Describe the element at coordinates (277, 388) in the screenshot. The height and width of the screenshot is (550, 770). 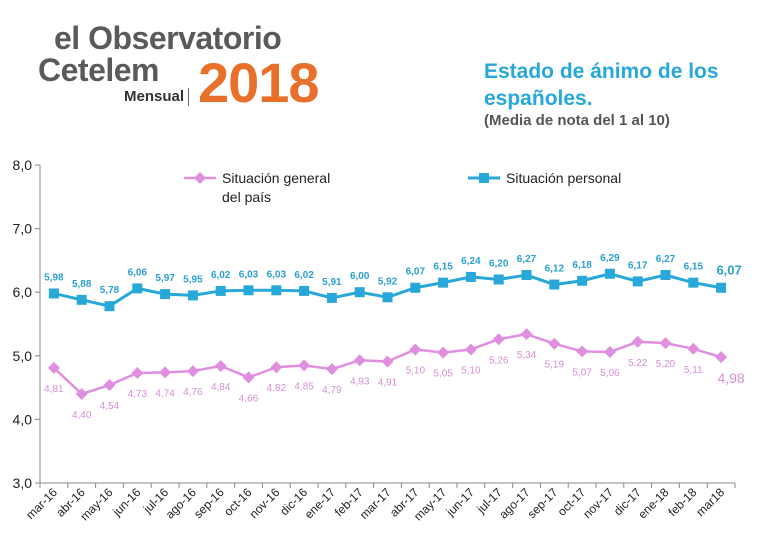
I see `data-label-general: 4,82` at that location.